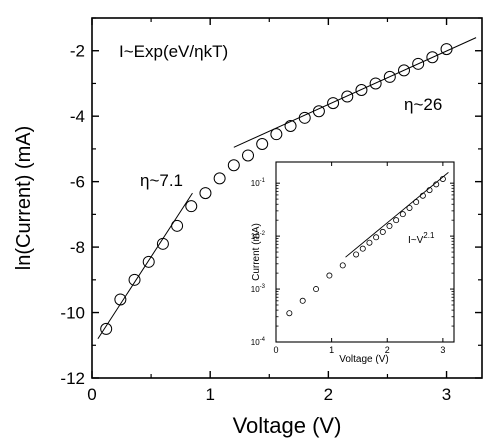  I want to click on main-y-tick-label: -10, so click(72, 313).